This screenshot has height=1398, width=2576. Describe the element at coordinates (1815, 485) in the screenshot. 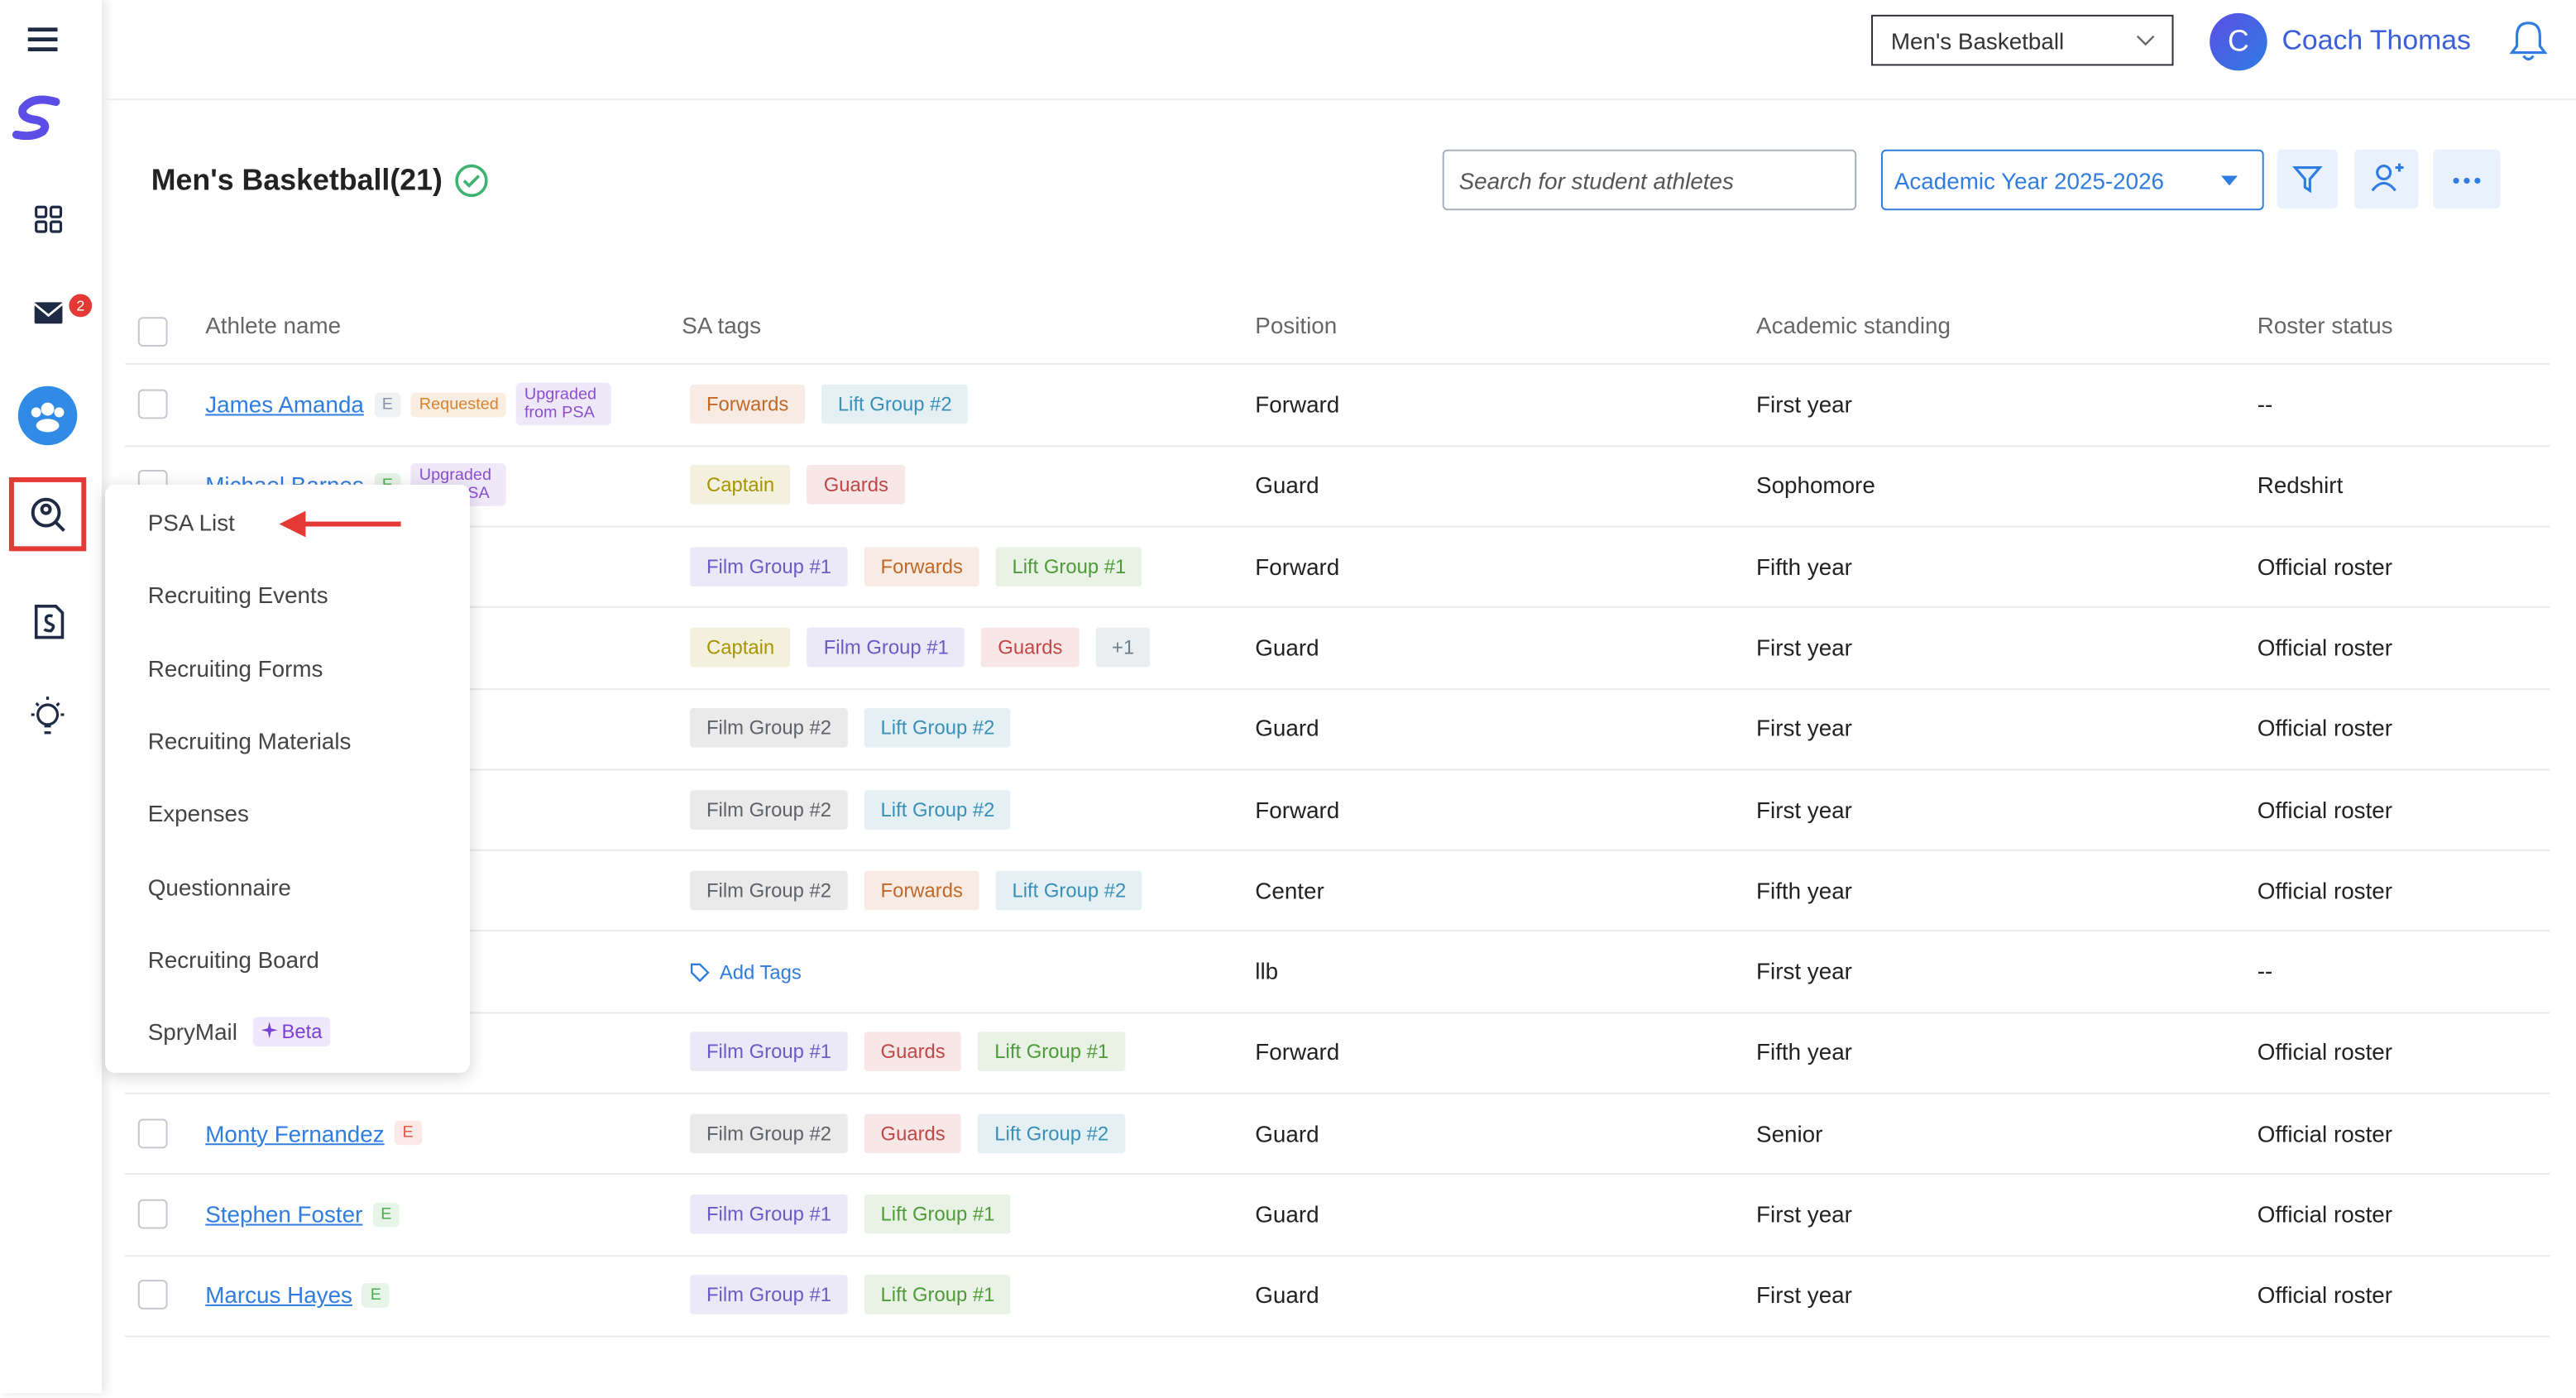

I see `standing-cell: Sophomore` at that location.